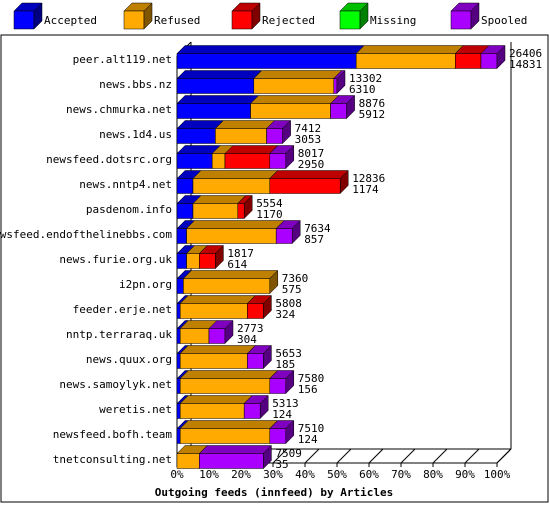 The width and height of the screenshot is (550, 505). Describe the element at coordinates (177, 20) in the screenshot. I see `legend-label-refused: Refused` at that location.